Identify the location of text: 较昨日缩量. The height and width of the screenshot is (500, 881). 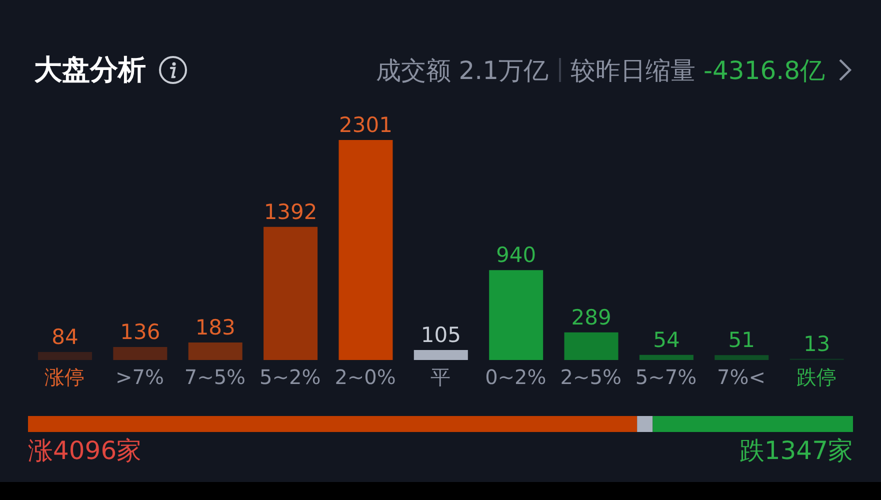
(633, 70).